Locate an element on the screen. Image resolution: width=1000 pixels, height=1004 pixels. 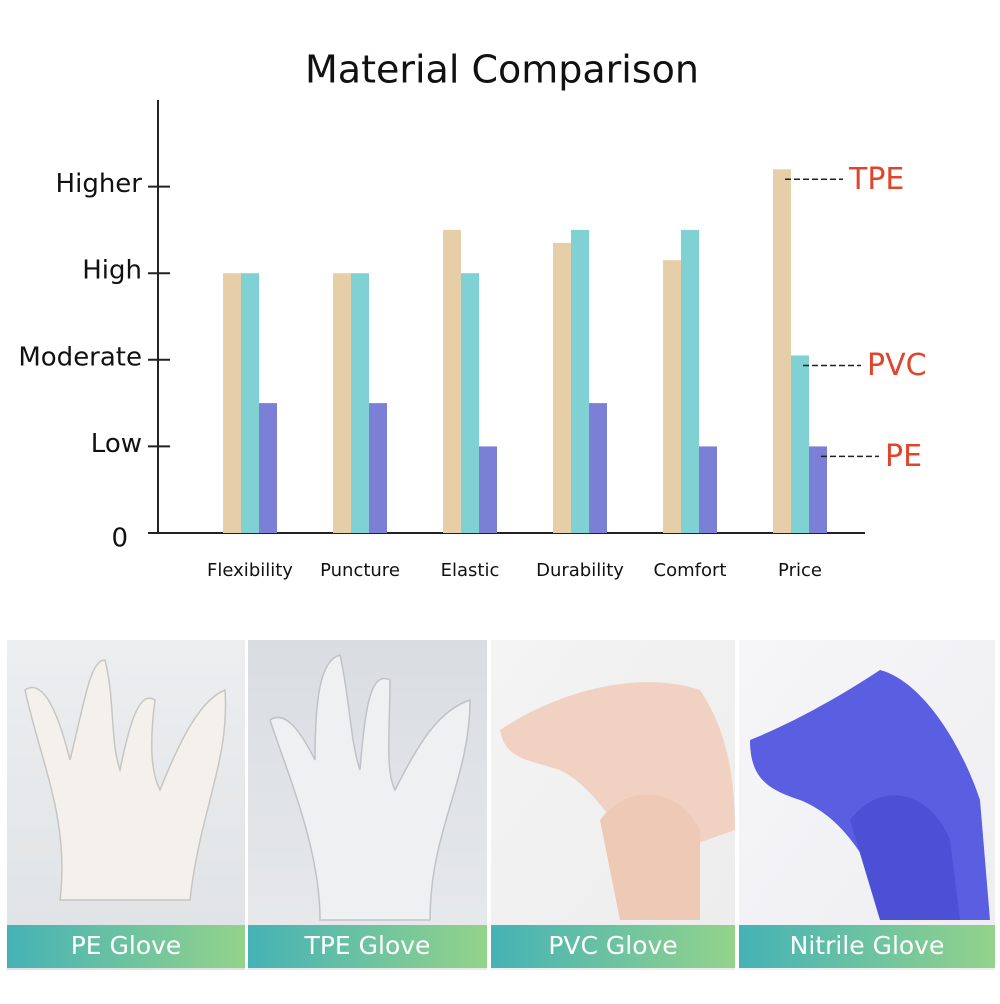
x-tick-label: Price is located at coordinates (800, 570).